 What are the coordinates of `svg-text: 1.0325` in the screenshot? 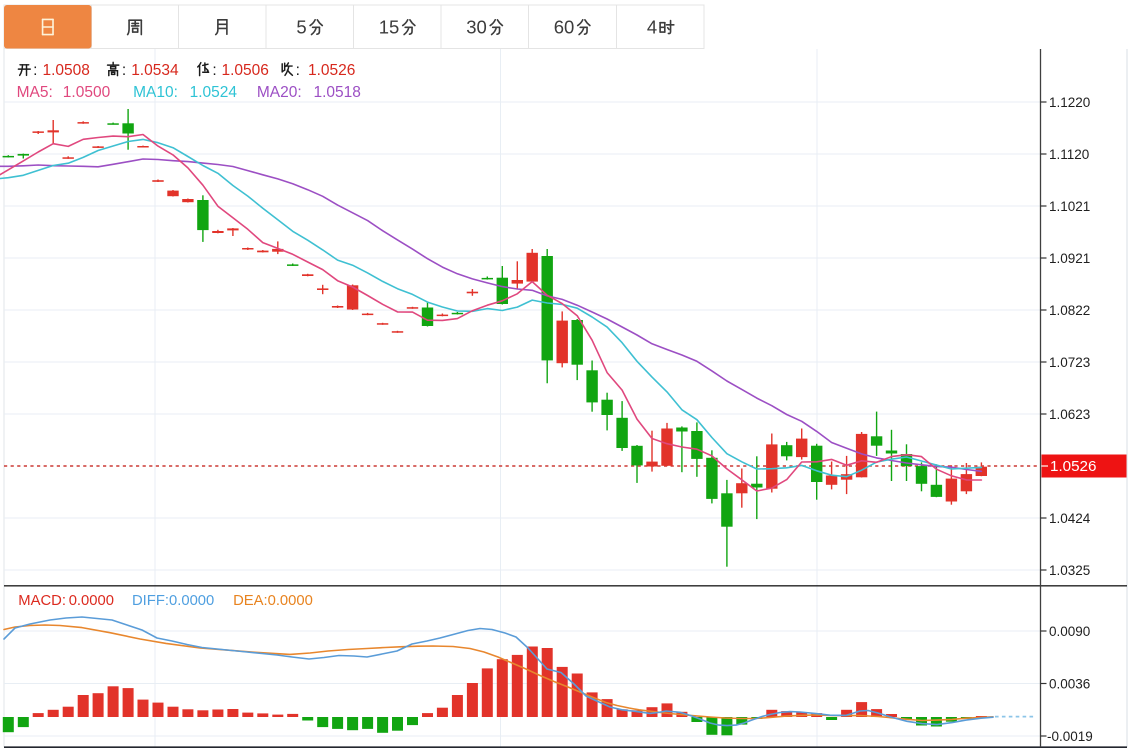 It's located at (1069, 570).